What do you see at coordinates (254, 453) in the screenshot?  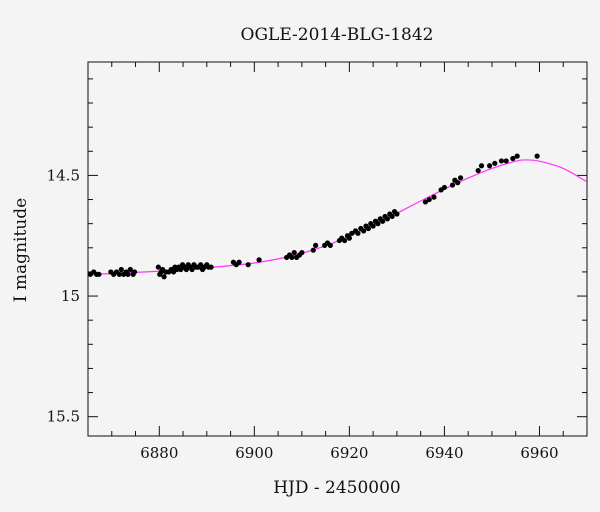 I see `x-tick-label: 6900` at bounding box center [254, 453].